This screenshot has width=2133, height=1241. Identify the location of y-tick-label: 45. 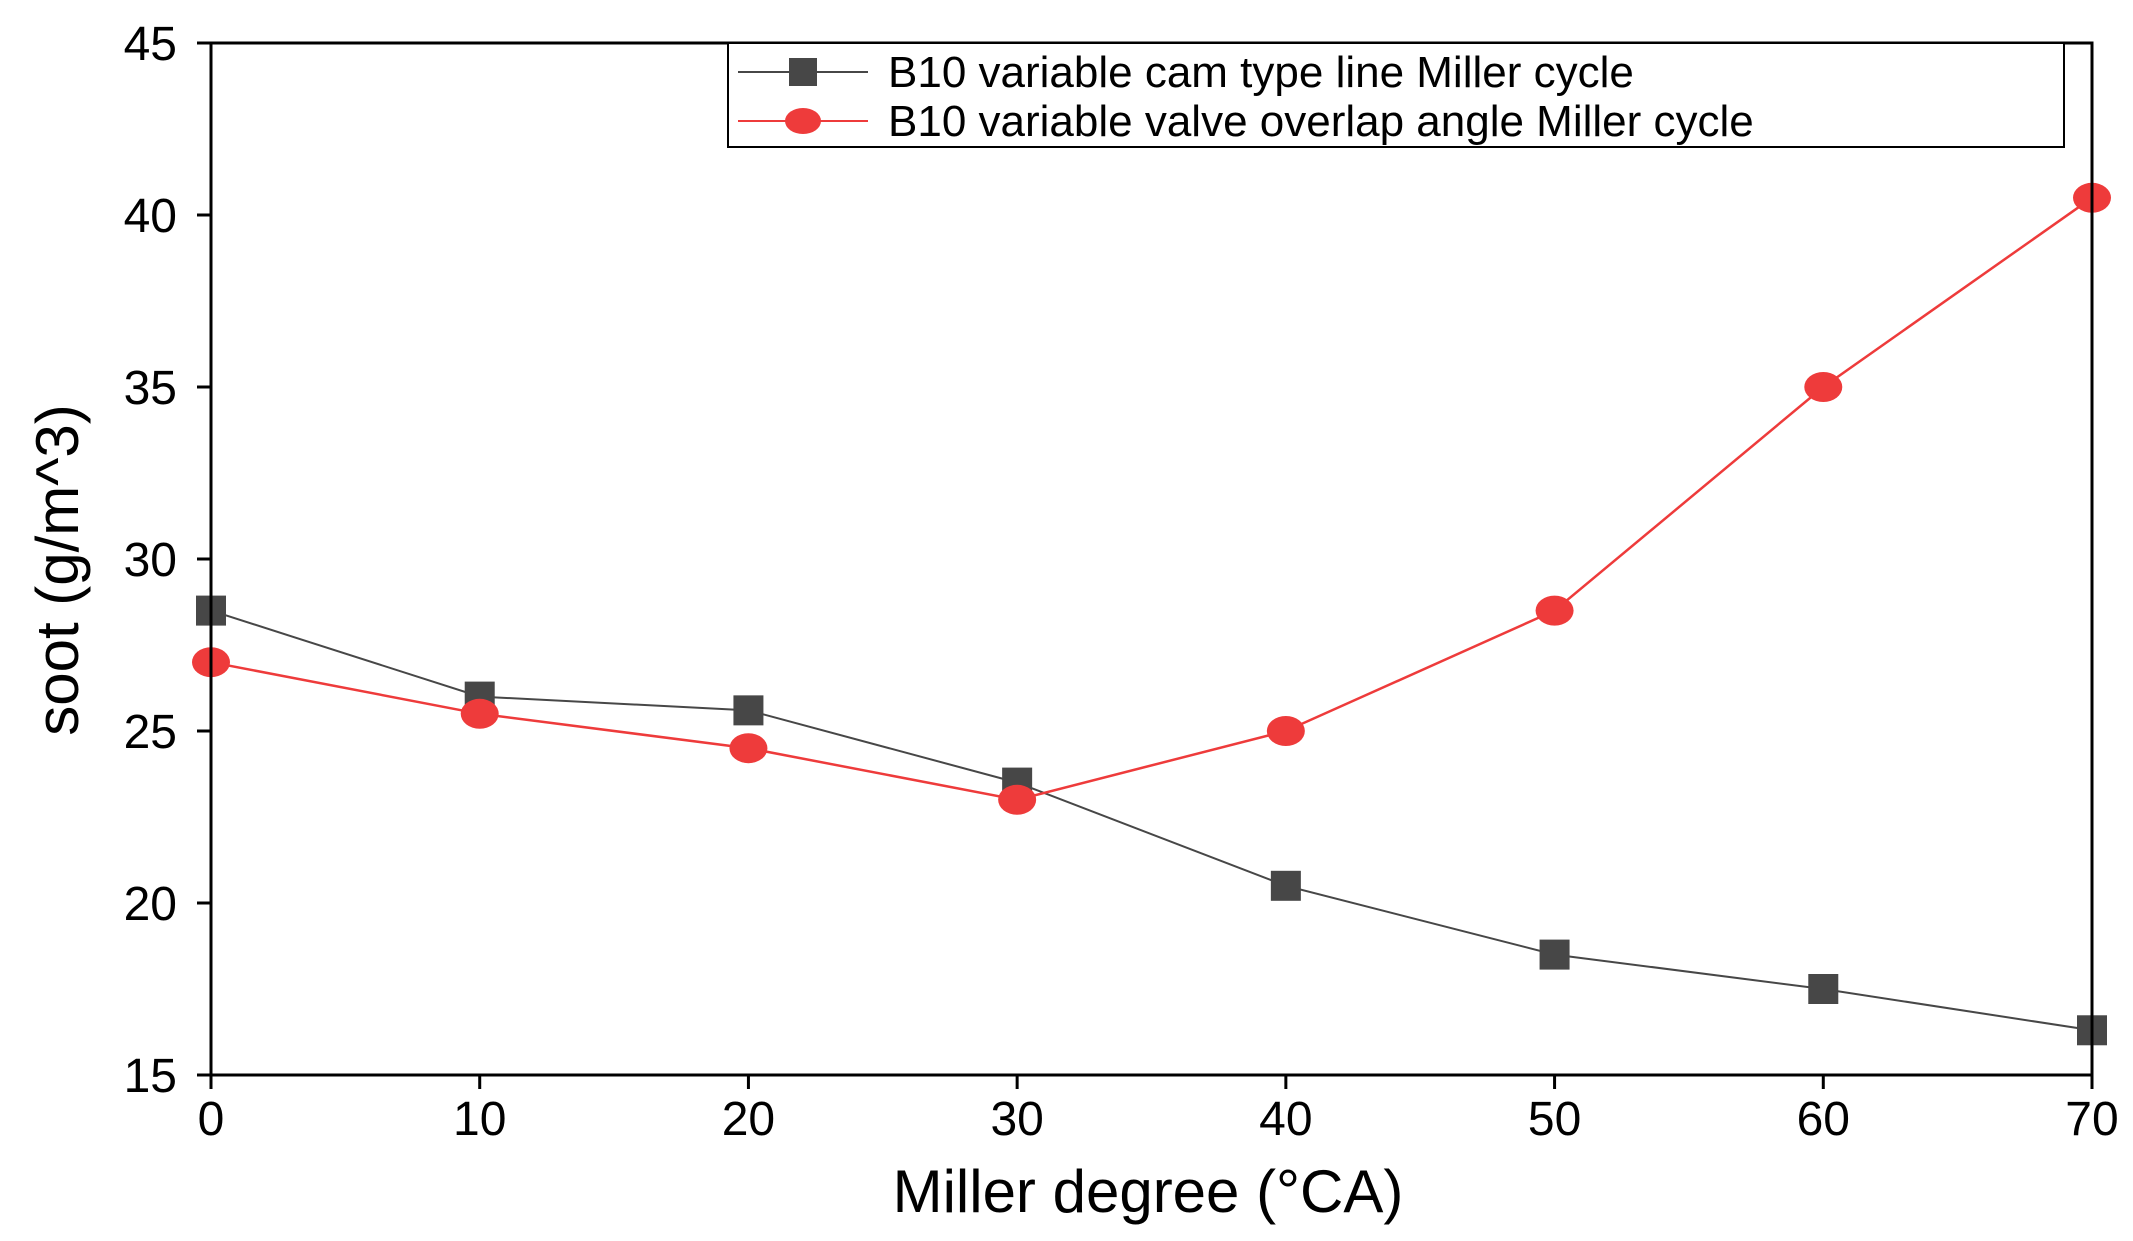
(150, 44).